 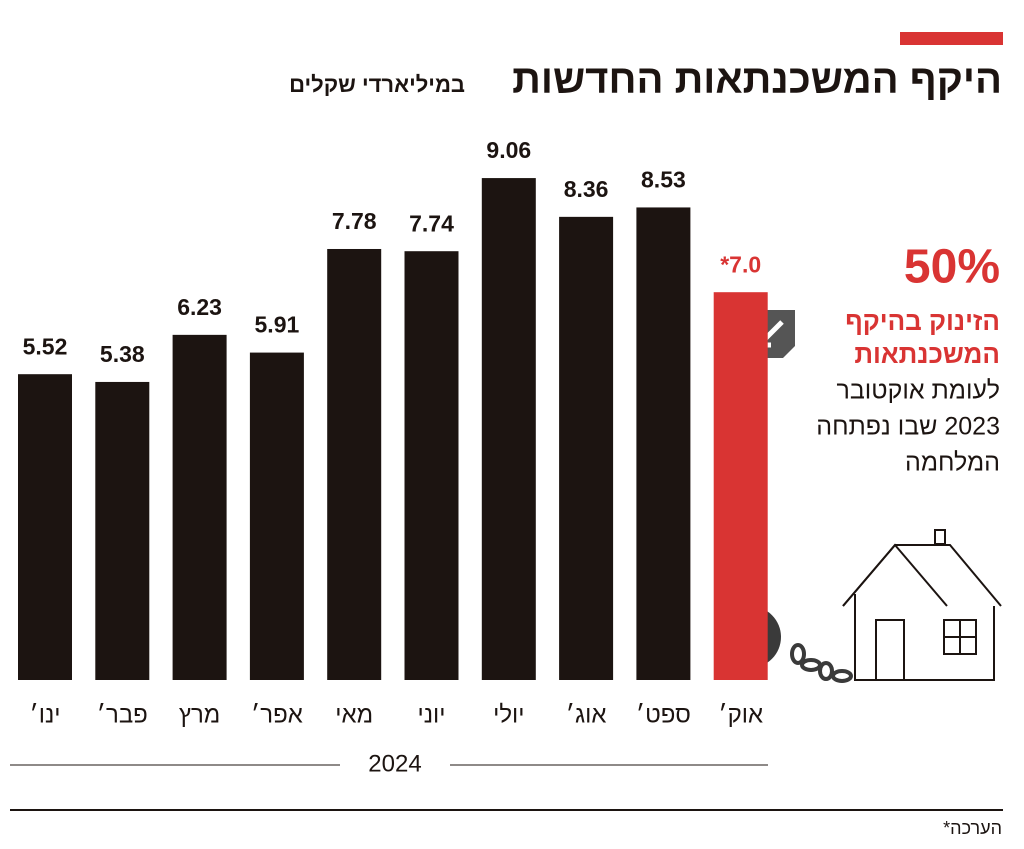 What do you see at coordinates (972, 828) in the screenshot?
I see `footnote: *הערכה` at bounding box center [972, 828].